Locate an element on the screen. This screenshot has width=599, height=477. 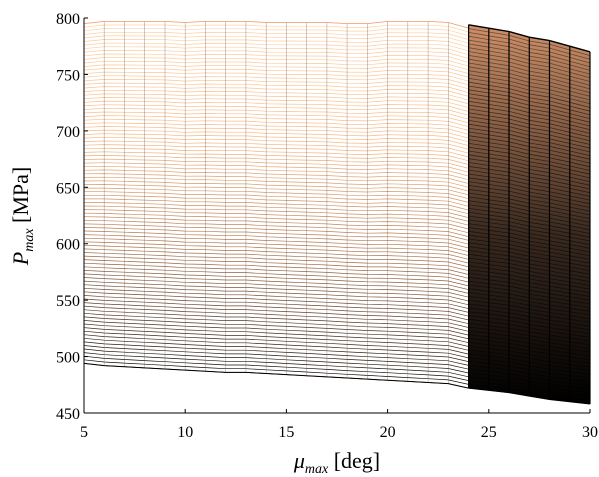
y-tick-label: 500 is located at coordinates (68, 358).